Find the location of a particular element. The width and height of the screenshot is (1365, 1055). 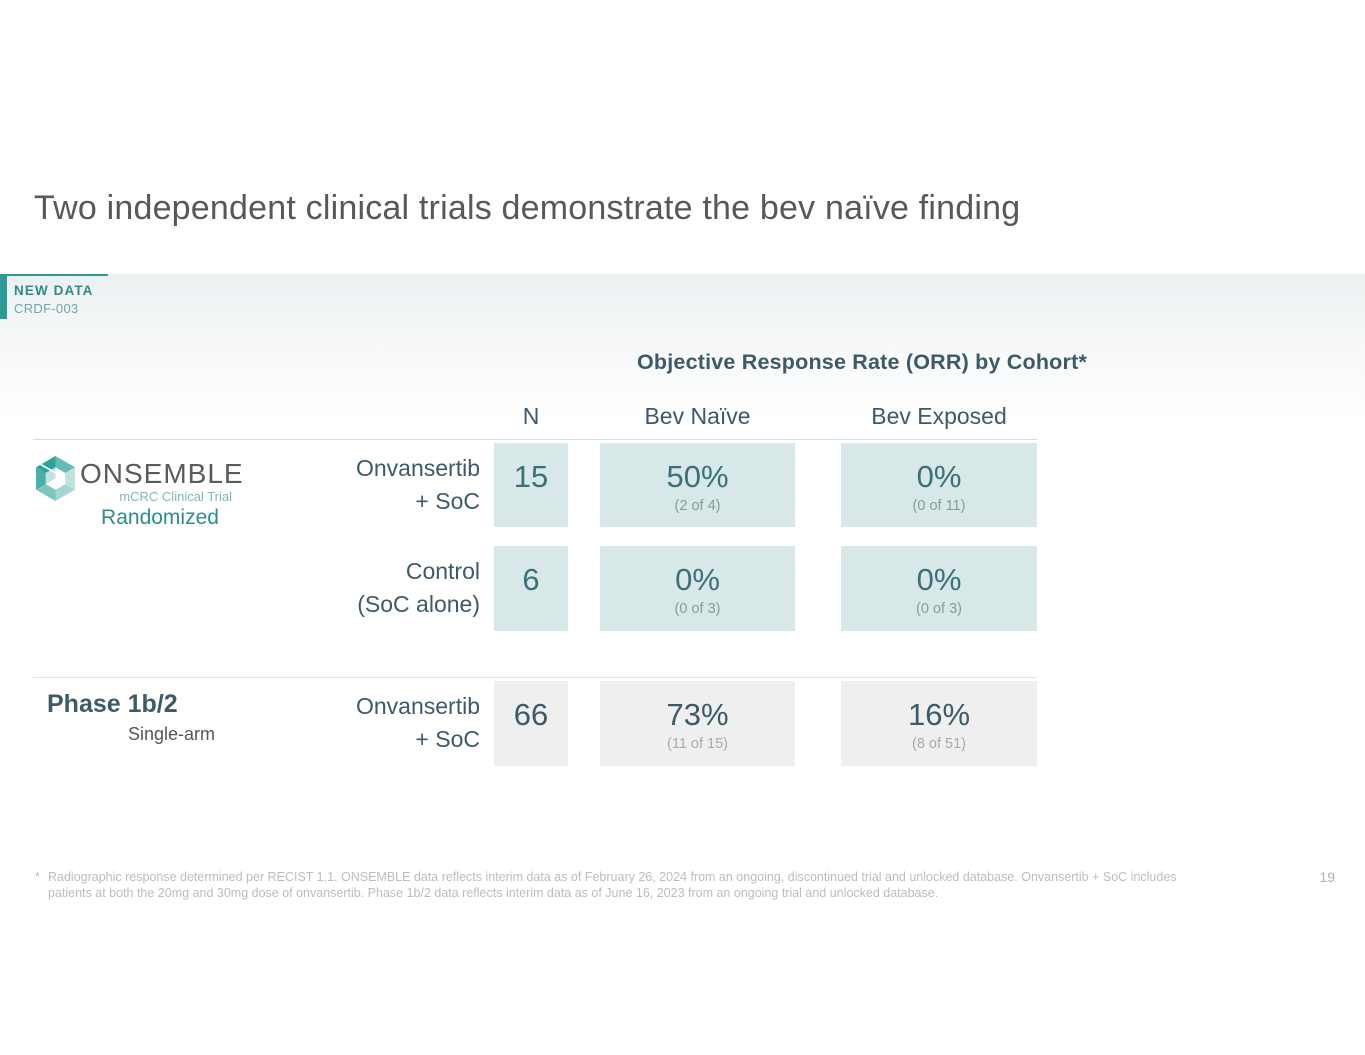

column-header-bev-exposed: Bev Exposed is located at coordinates (939, 416).